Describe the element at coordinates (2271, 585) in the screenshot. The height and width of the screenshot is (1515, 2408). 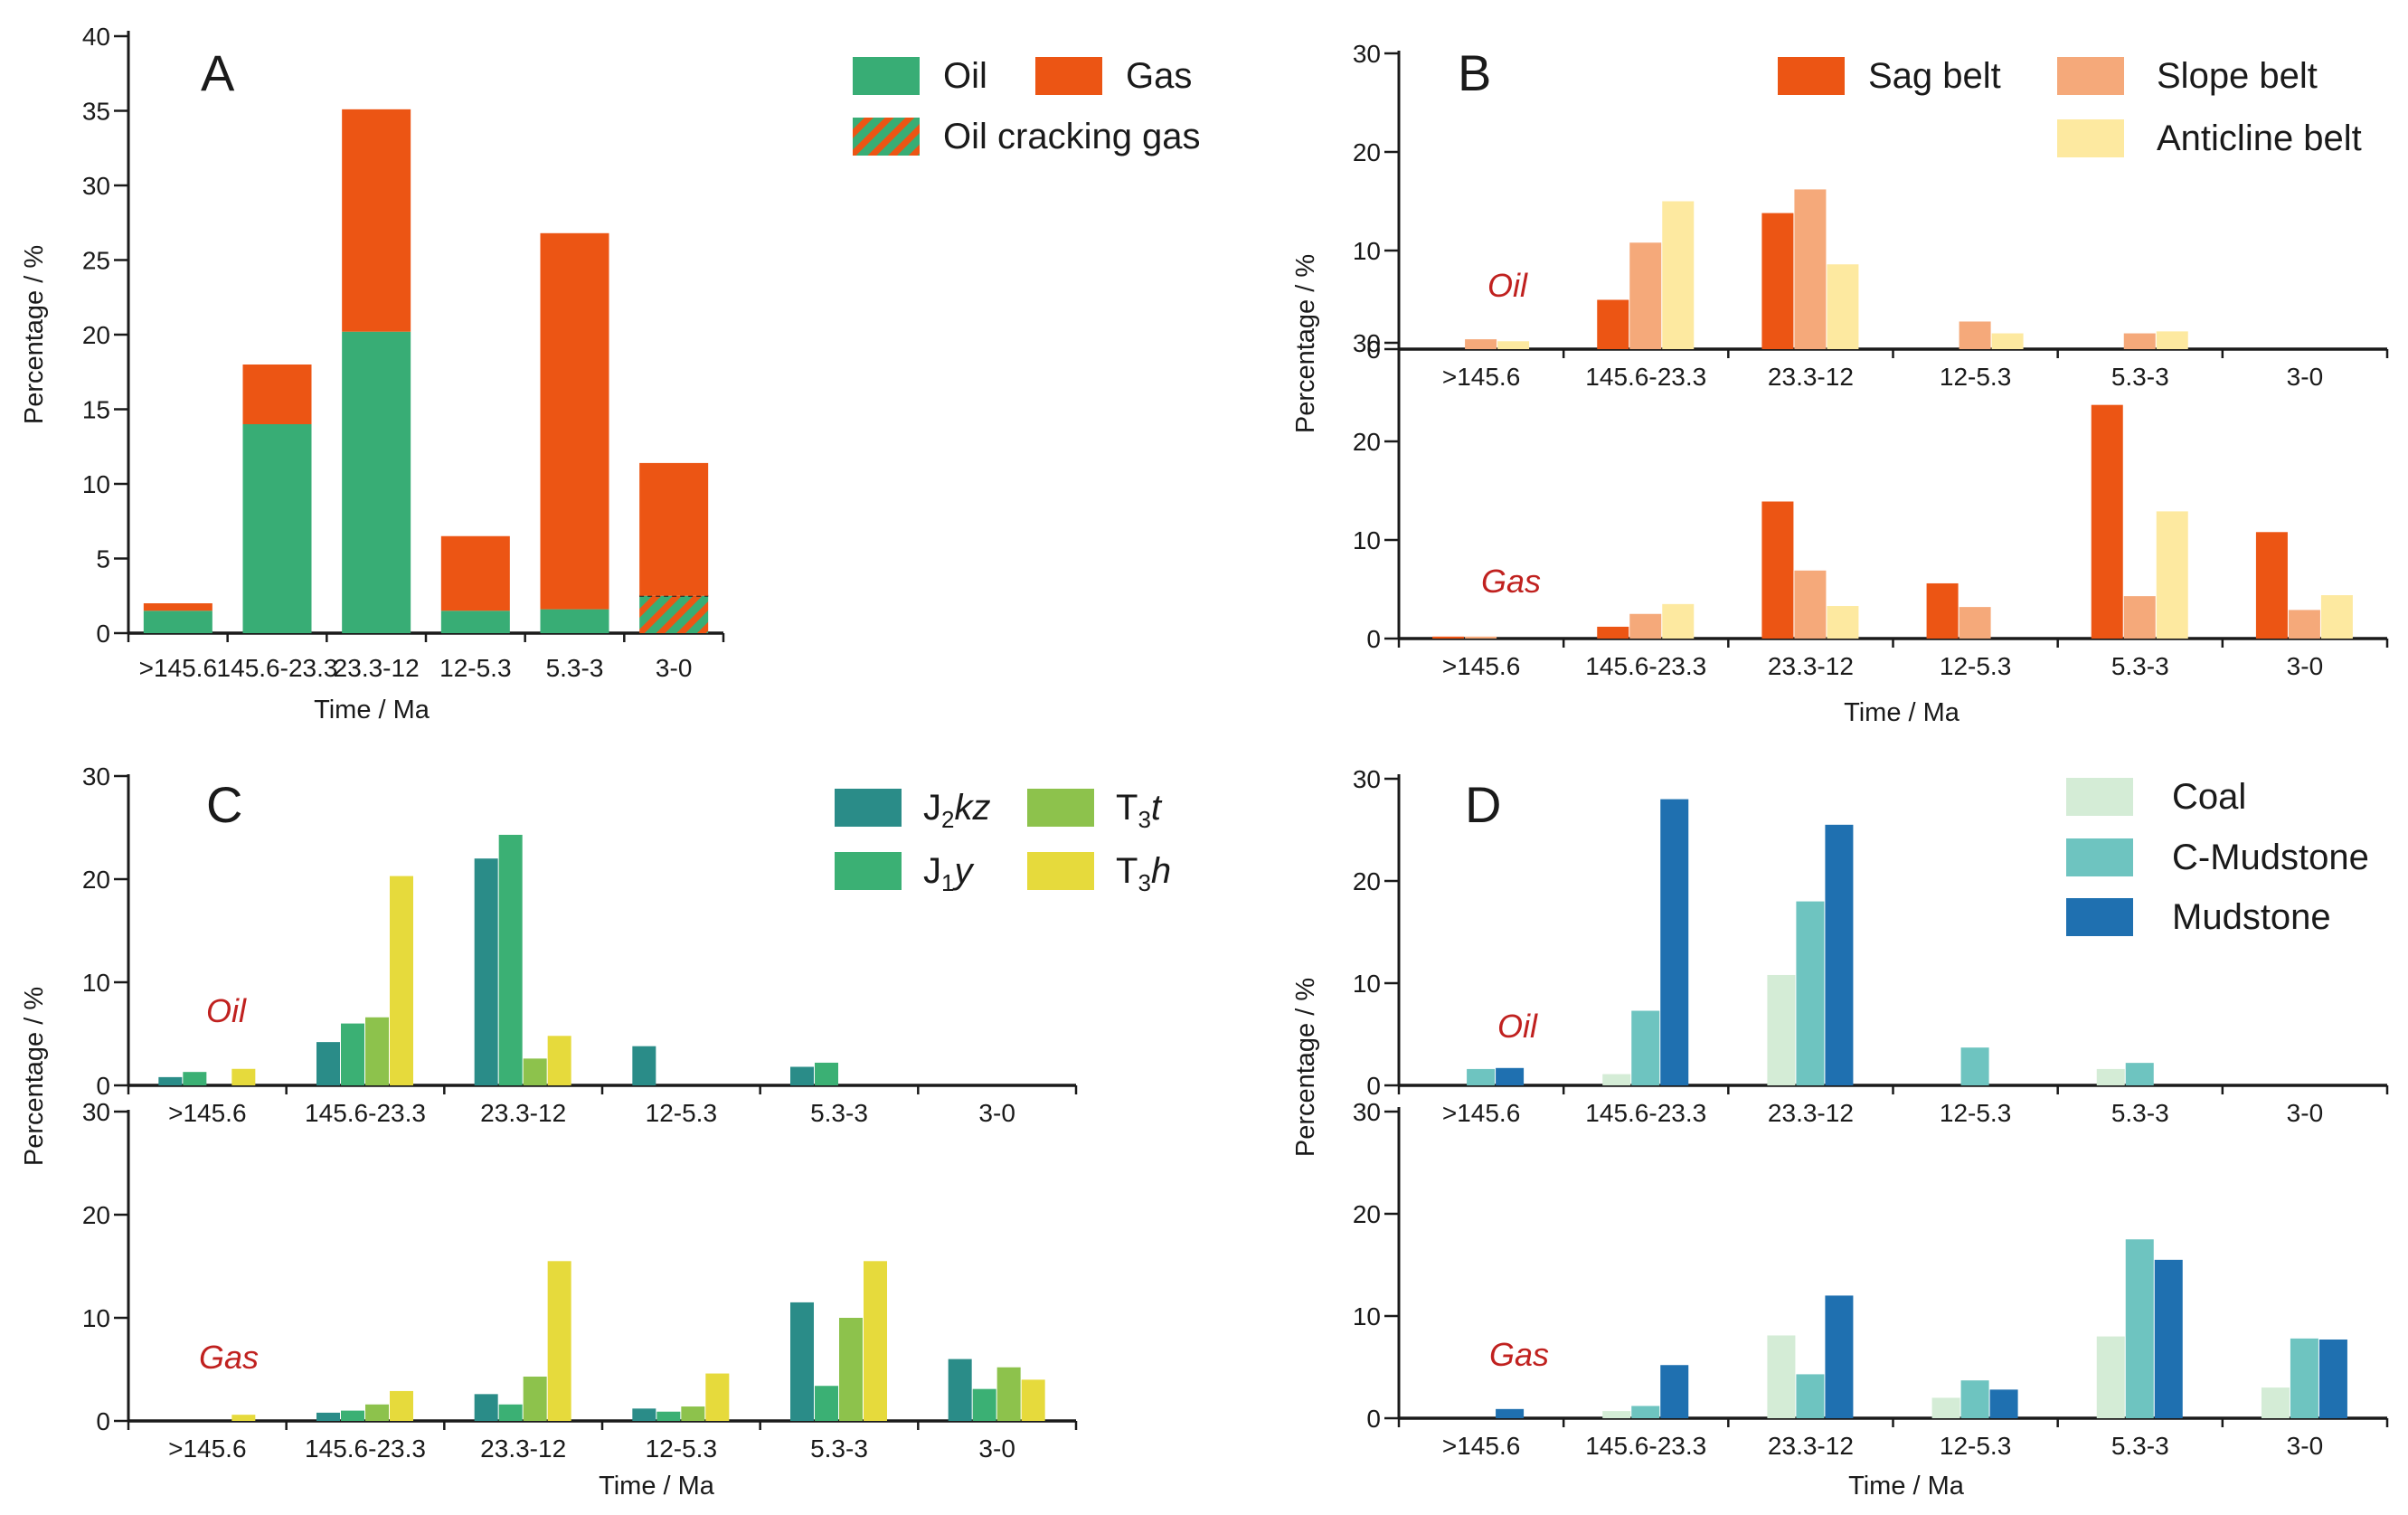
I see `bar-sag-belt` at that location.